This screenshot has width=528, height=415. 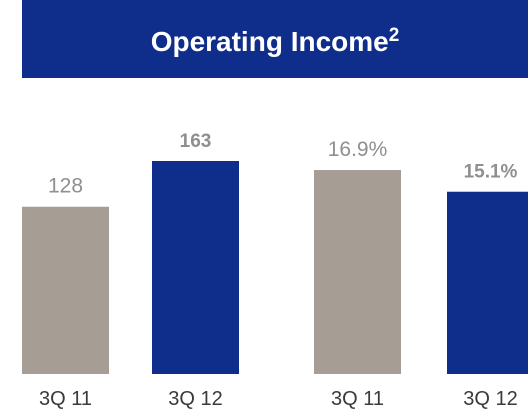 I want to click on category-label-2-1: 3Q 11, so click(x=357, y=399).